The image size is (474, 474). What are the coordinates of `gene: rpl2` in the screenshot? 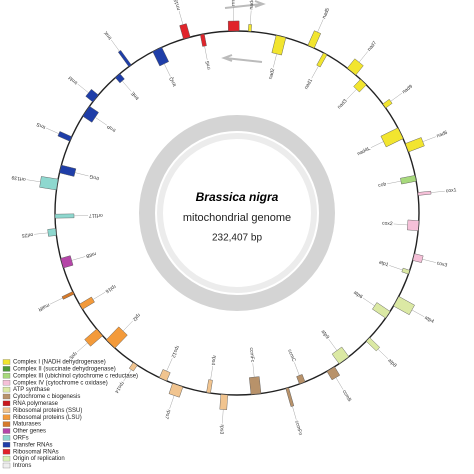 It's located at (123, 330).